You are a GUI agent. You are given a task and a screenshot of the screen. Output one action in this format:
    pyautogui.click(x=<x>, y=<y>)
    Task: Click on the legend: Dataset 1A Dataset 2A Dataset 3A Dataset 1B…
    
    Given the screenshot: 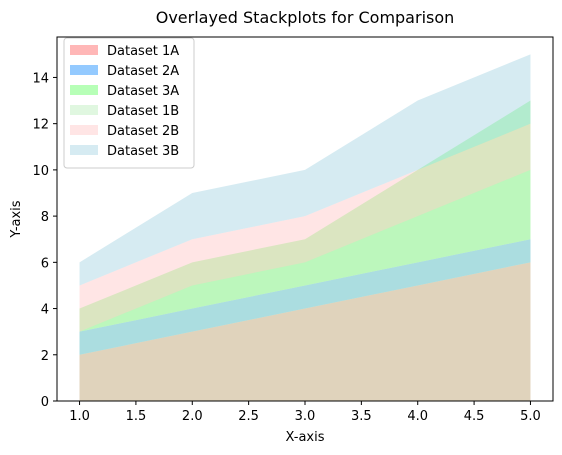 What is the action you would take?
    pyautogui.click(x=129, y=103)
    